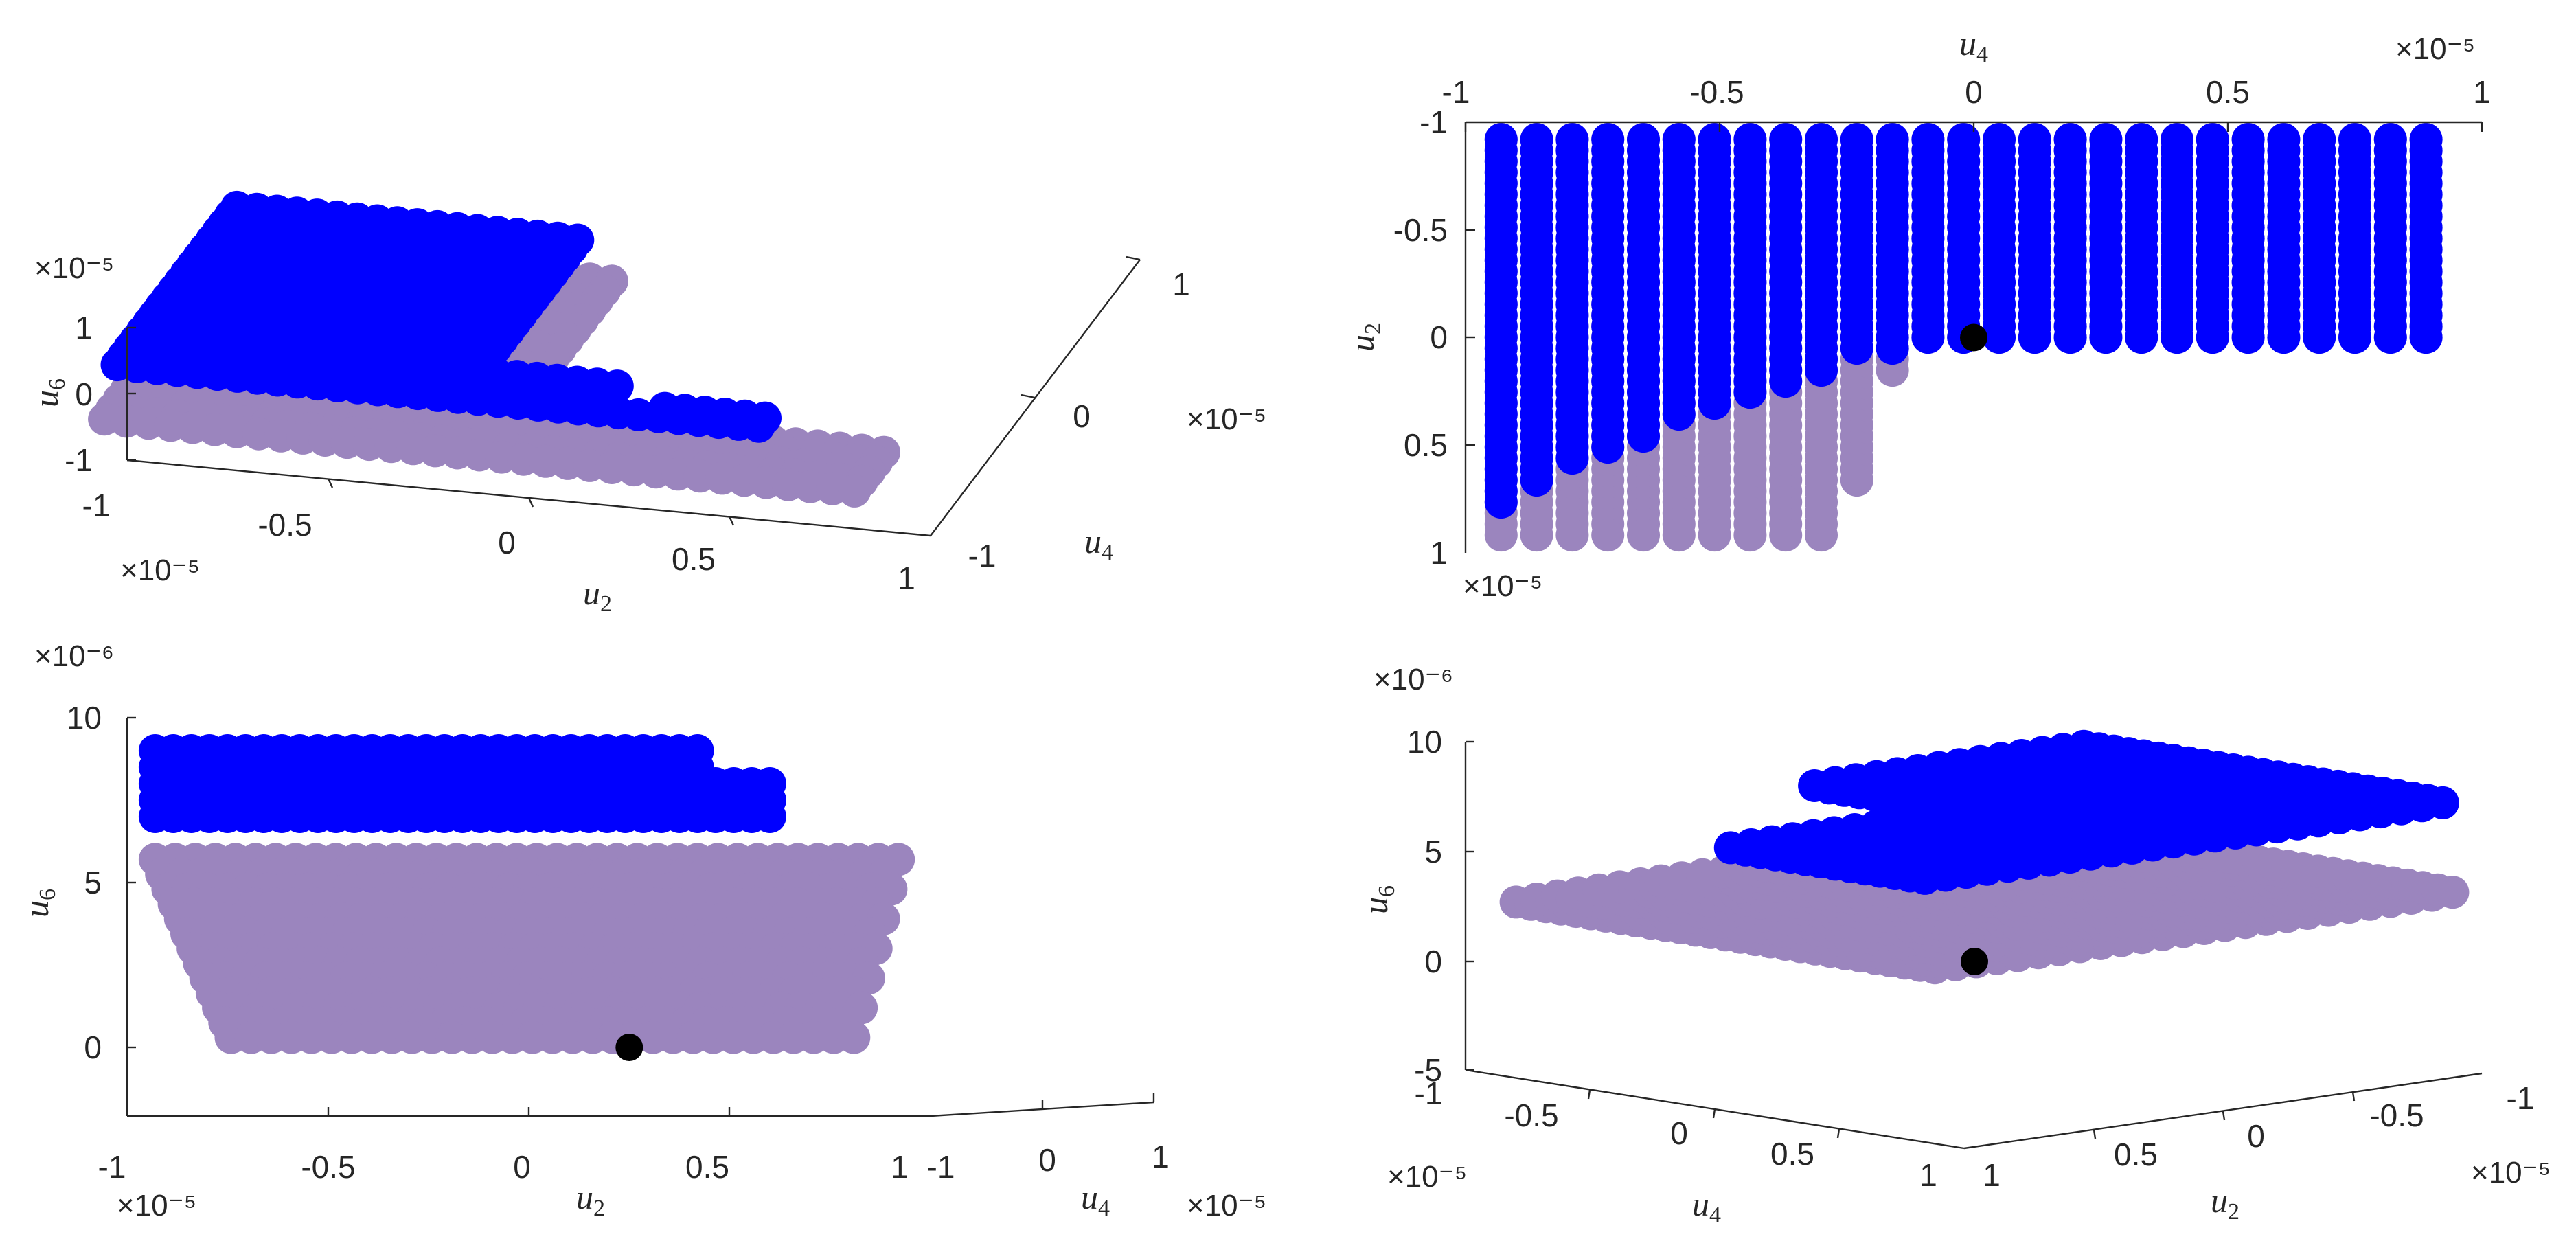 The height and width of the screenshot is (1252, 2576). I want to click on panel-3-equilibrium, so click(629, 1047).